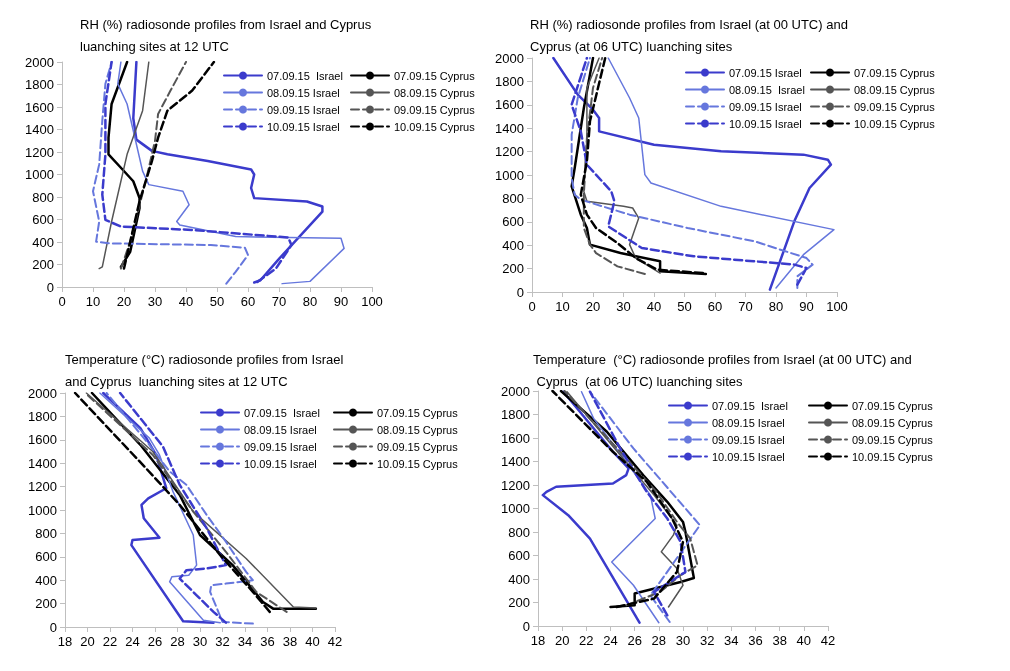 This screenshot has width=1010, height=671. Describe the element at coordinates (722, 370) in the screenshot. I see `chart-title: Temperature (°C) radiosonde profiles from Israel (at 00 UTC) and Cyprus (at 06 UTC) luanching sites` at that location.